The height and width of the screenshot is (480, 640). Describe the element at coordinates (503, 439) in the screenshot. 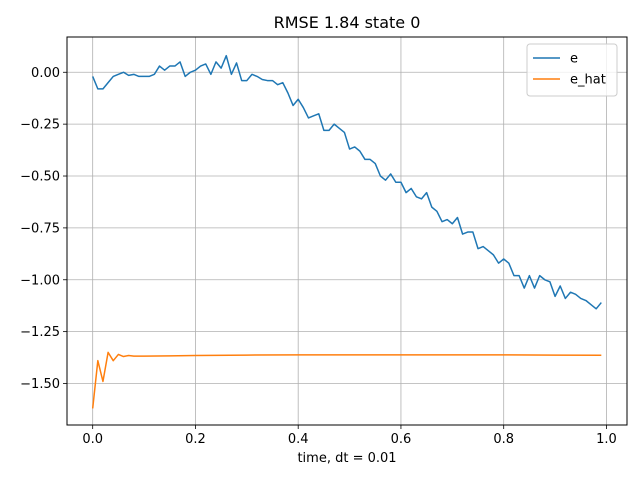

I see `x-tick-label: 0.8` at that location.